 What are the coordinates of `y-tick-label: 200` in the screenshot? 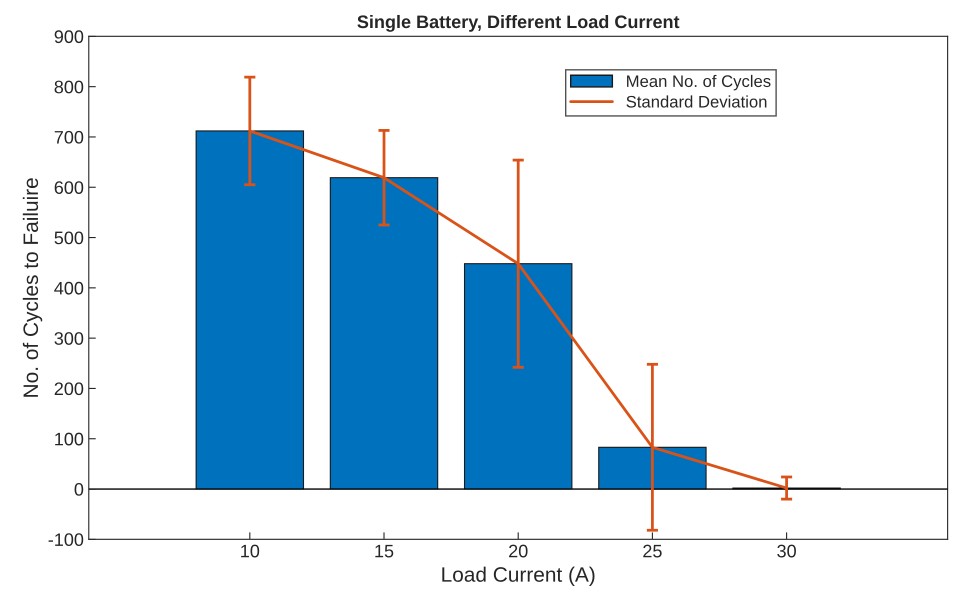 It's located at (69, 389).